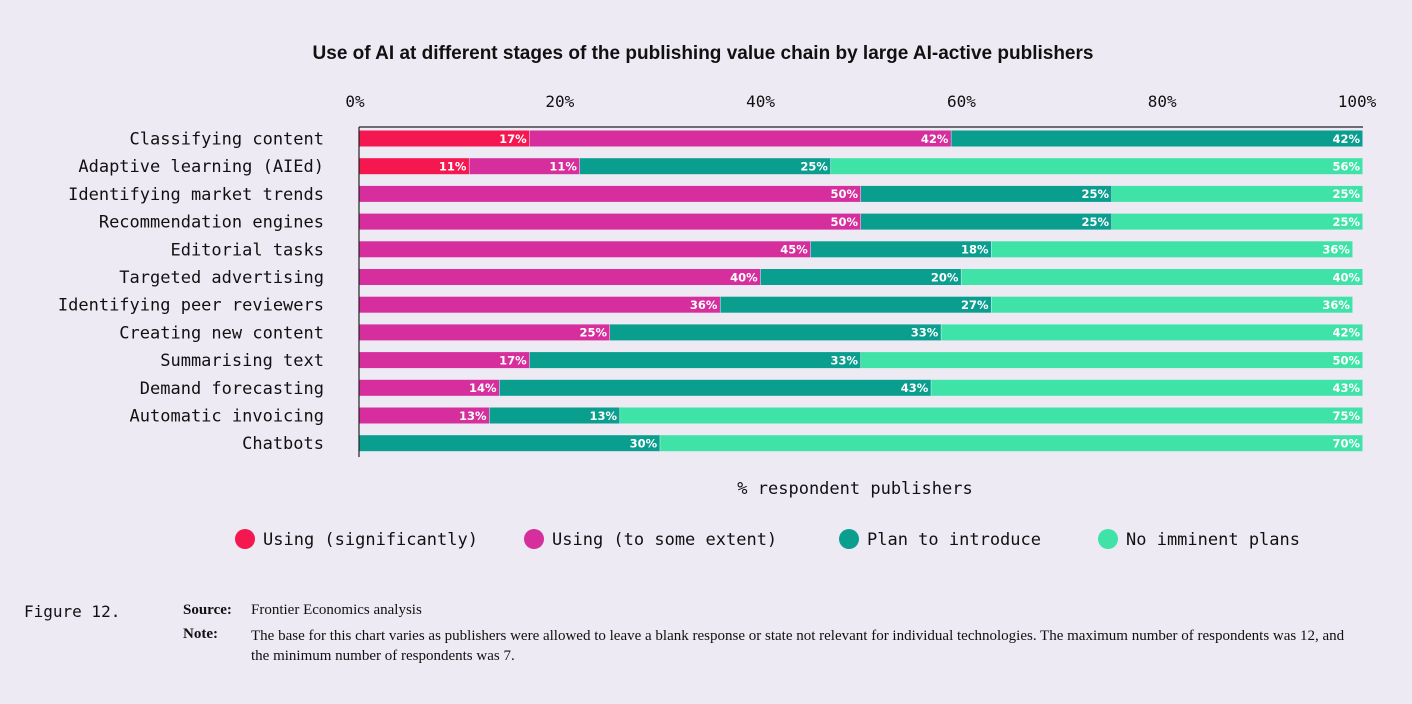 This screenshot has width=1412, height=704. Describe the element at coordinates (945, 277) in the screenshot. I see `data-label: 20%` at that location.